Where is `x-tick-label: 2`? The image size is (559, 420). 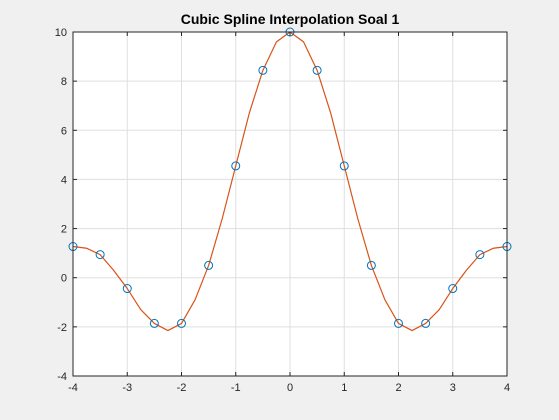
x-tick-label: 2 is located at coordinates (398, 388).